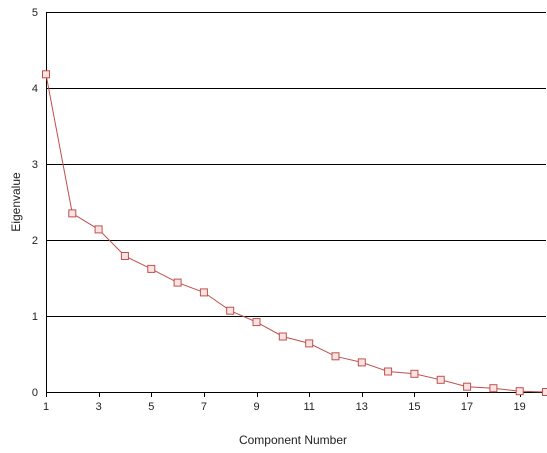  Describe the element at coordinates (46, 407) in the screenshot. I see `x-tick-label-1: 1` at that location.